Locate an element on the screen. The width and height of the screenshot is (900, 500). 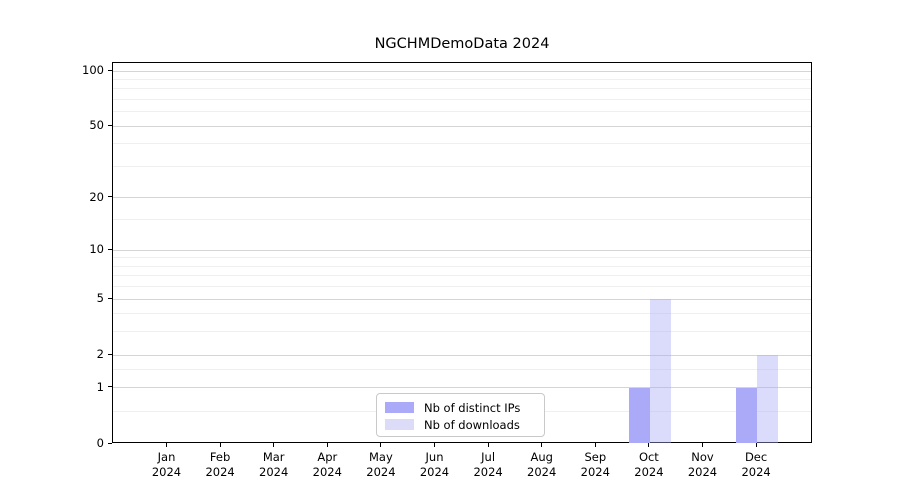
y-tick-label: 10 is located at coordinates (96, 249).